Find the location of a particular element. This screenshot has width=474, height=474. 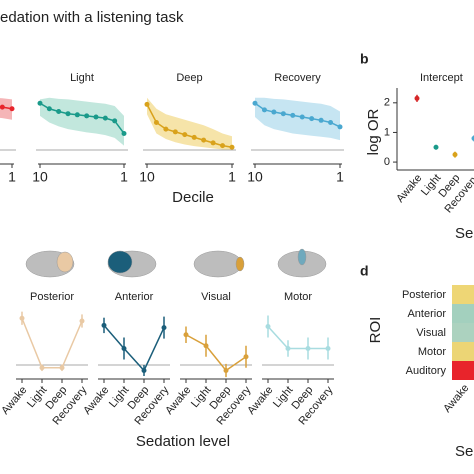

panel-title: Posterior is located at coordinates (52, 297).